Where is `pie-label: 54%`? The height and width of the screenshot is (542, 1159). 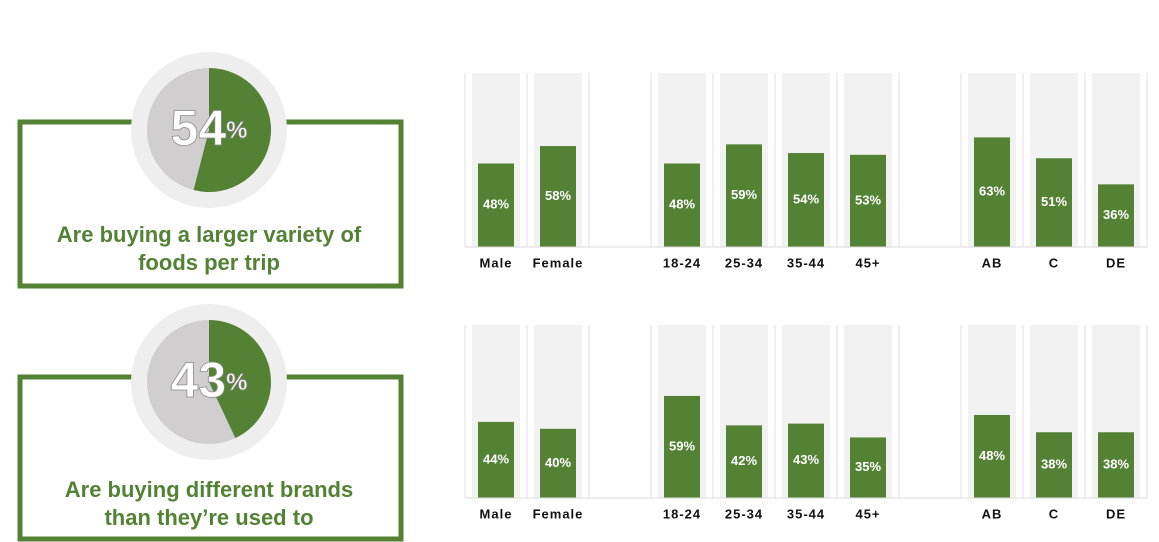 pie-label: 54% is located at coordinates (209, 128).